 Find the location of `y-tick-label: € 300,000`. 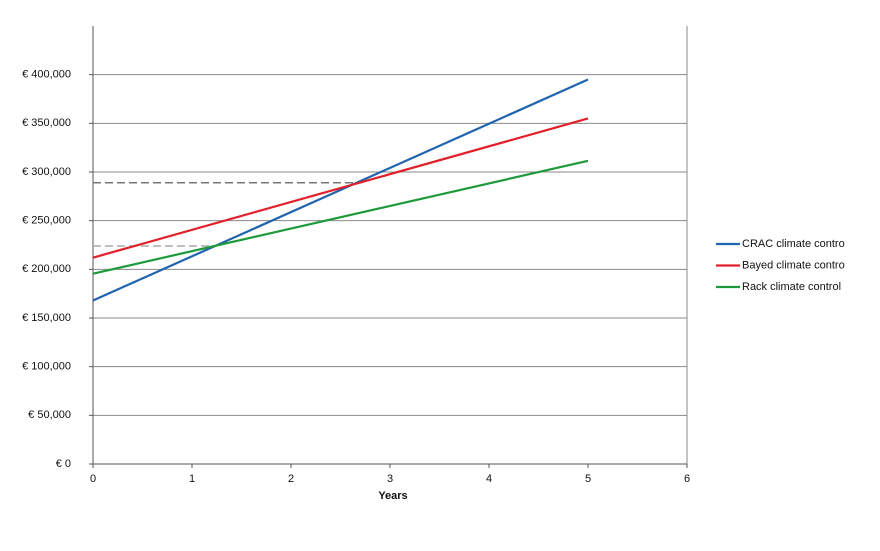

y-tick-label: € 300,000 is located at coordinates (46, 172).